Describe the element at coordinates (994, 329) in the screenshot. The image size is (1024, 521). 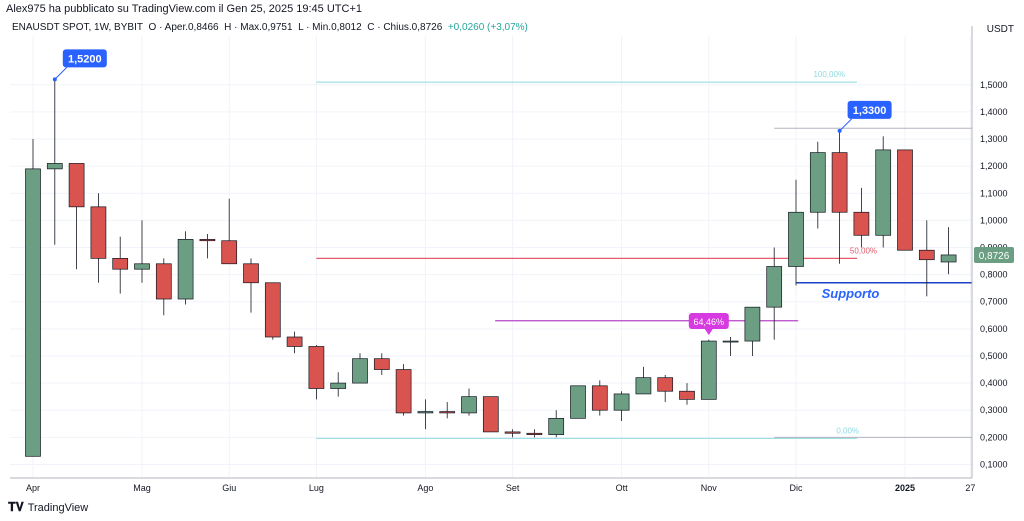
I see `y-tick-label: 0,6000` at that location.